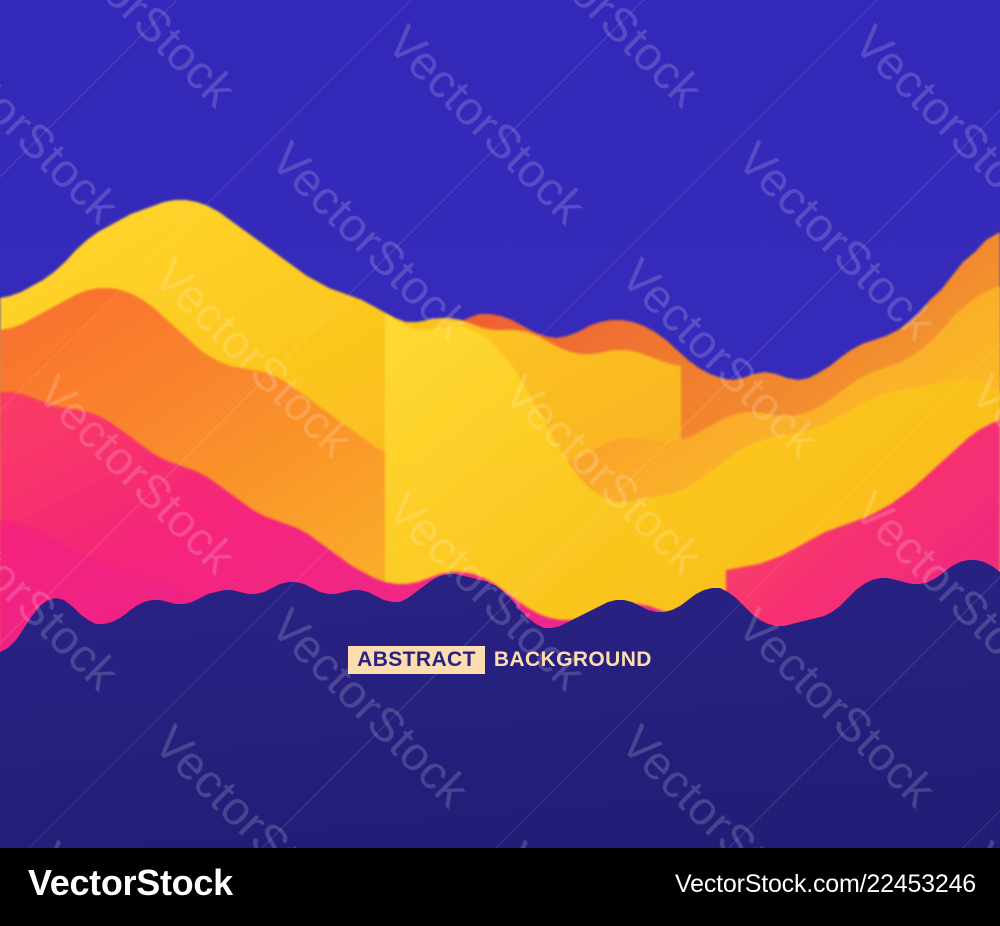 This screenshot has width=1000, height=926. I want to click on vectorstock-footer-bar: VectorStock VectorStock.com/22453246, so click(500, 887).